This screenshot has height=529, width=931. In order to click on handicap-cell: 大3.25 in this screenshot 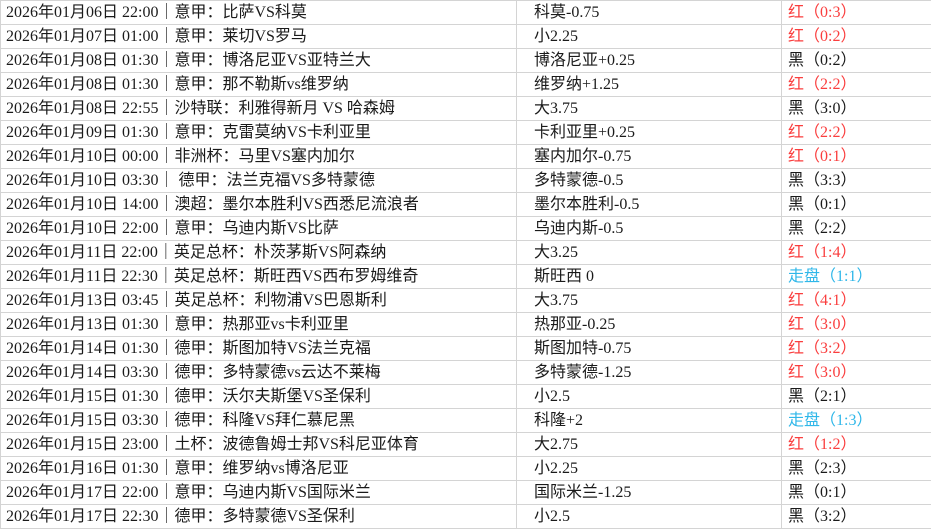, I will do `click(649, 252)`.